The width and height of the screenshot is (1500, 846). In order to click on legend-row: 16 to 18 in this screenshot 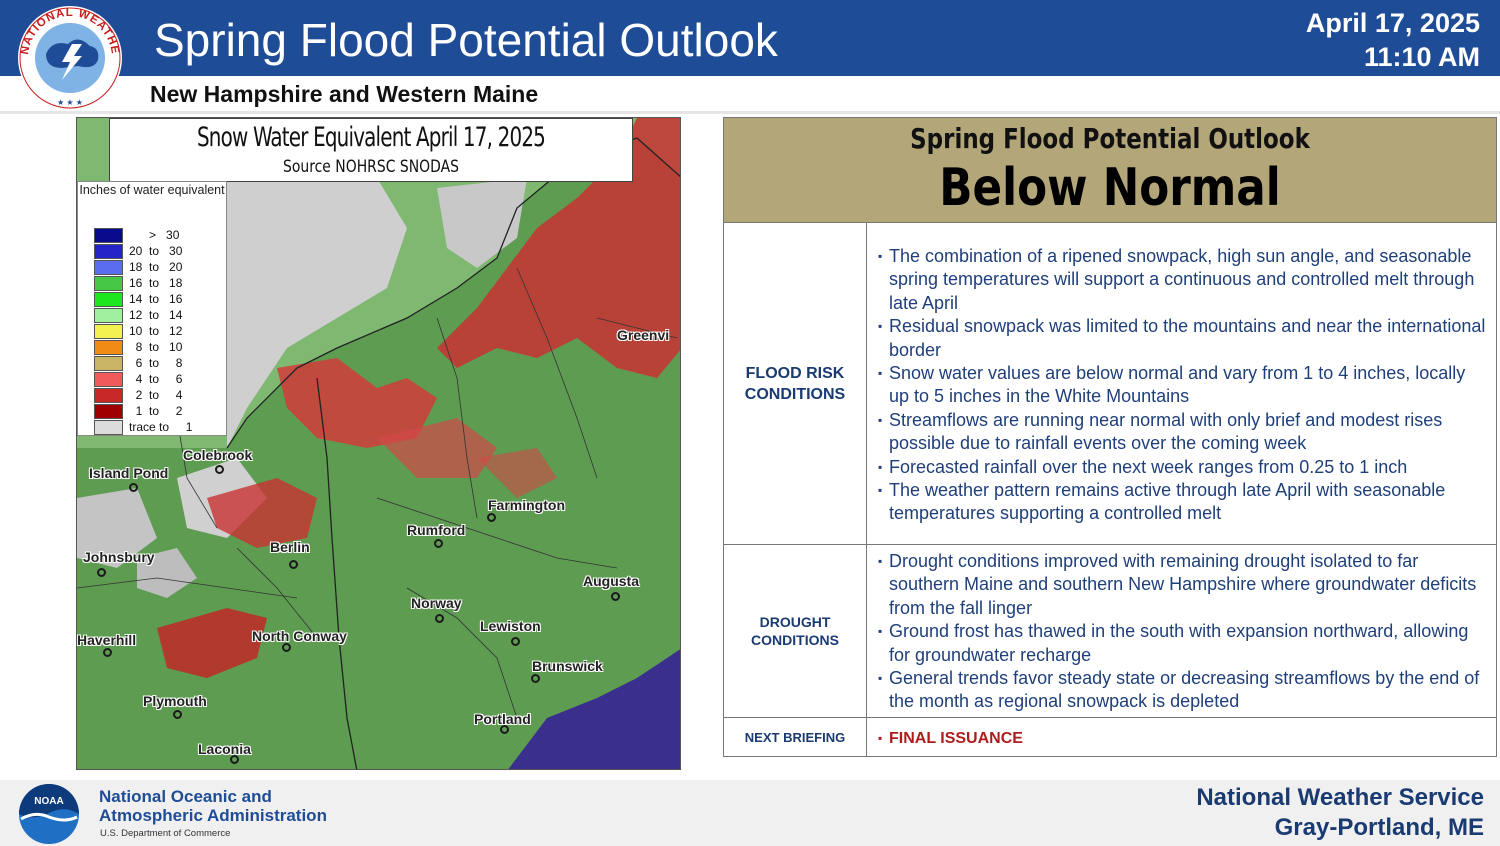, I will do `click(156, 283)`.